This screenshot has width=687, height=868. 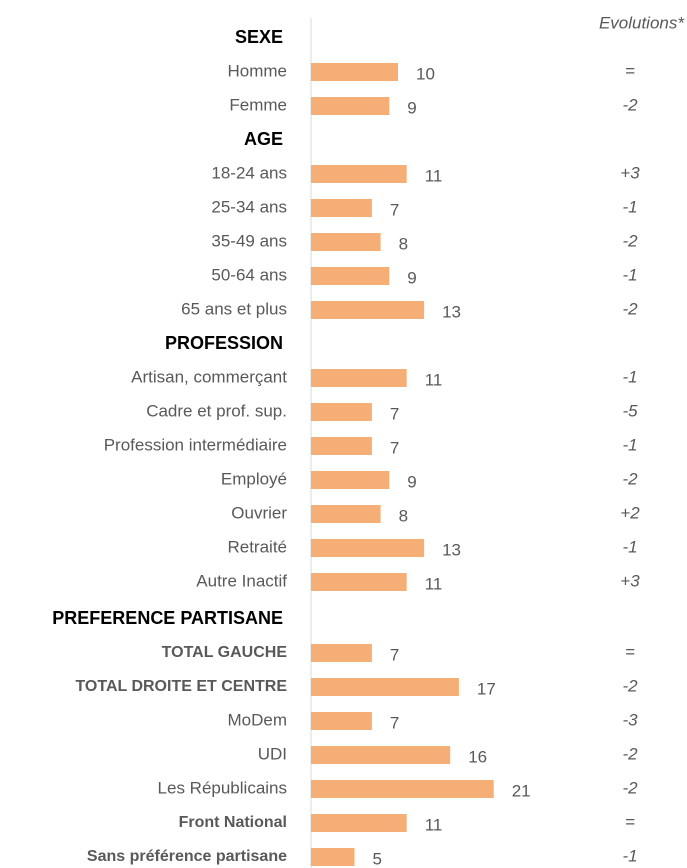 What do you see at coordinates (241, 580) in the screenshot?
I see `category-label: Autre Inactif` at bounding box center [241, 580].